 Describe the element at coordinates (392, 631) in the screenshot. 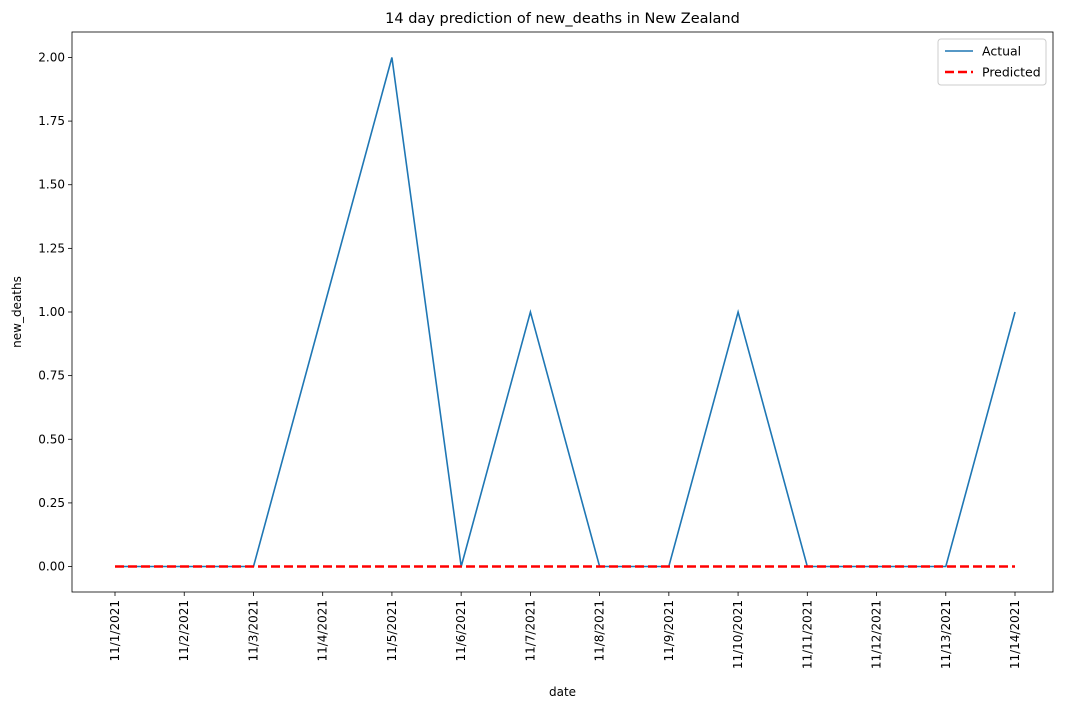

I see `x-tick-label: 11/5/2021` at that location.